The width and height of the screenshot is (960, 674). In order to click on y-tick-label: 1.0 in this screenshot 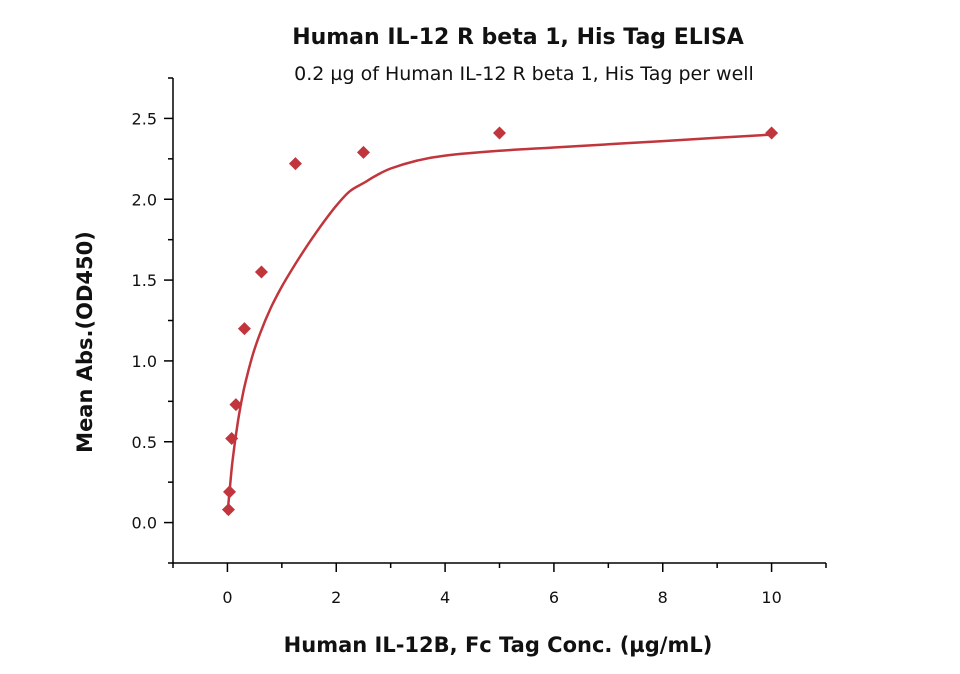, I will do `click(144, 361)`.